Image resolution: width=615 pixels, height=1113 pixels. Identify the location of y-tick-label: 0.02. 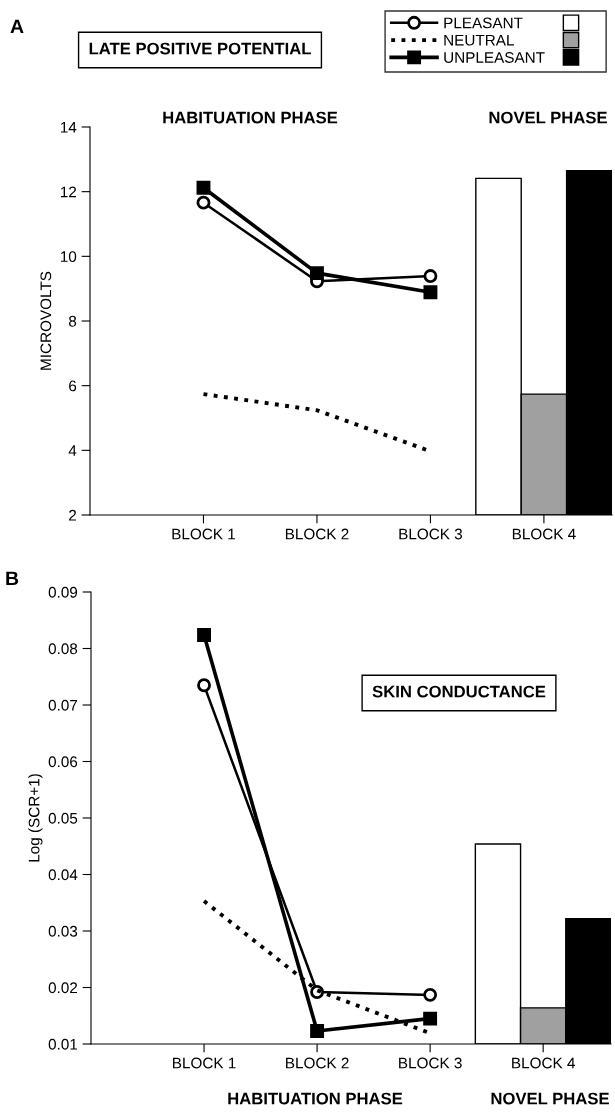
(63, 988).